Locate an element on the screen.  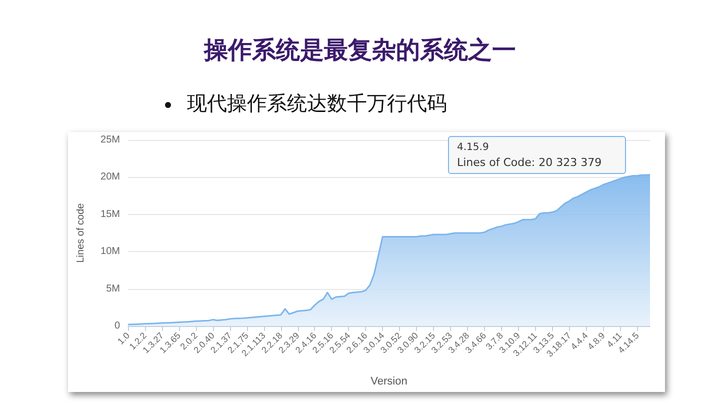
chart-title: 操作系统是最复杂的系统之一 is located at coordinates (359, 50).